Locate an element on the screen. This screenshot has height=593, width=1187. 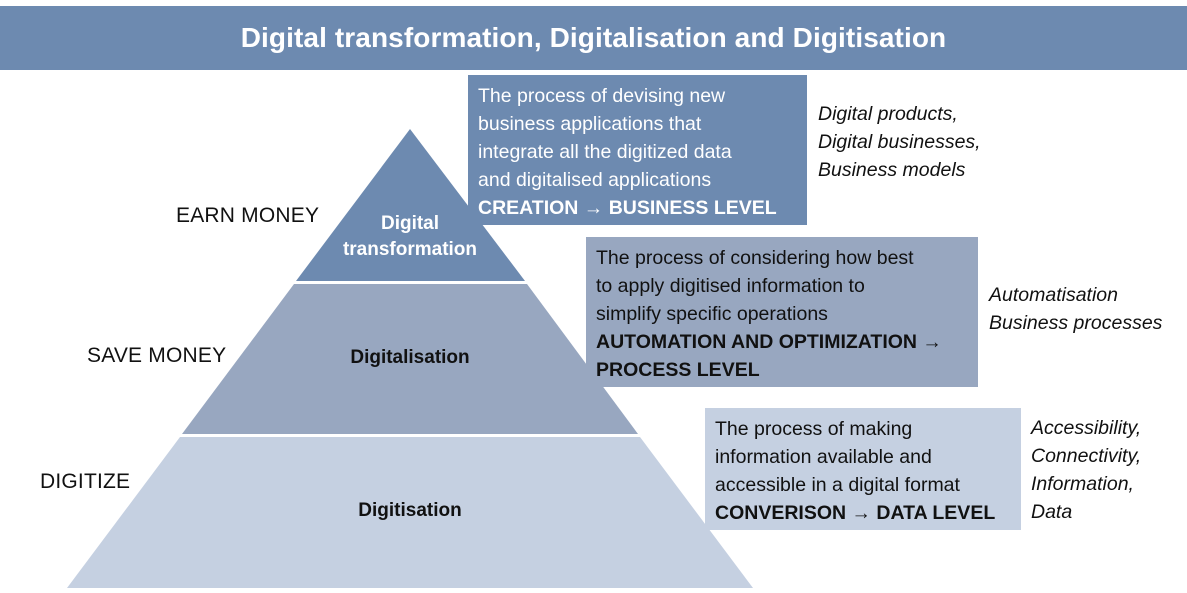
level-label: PROCESS LEVEL is located at coordinates (678, 370).